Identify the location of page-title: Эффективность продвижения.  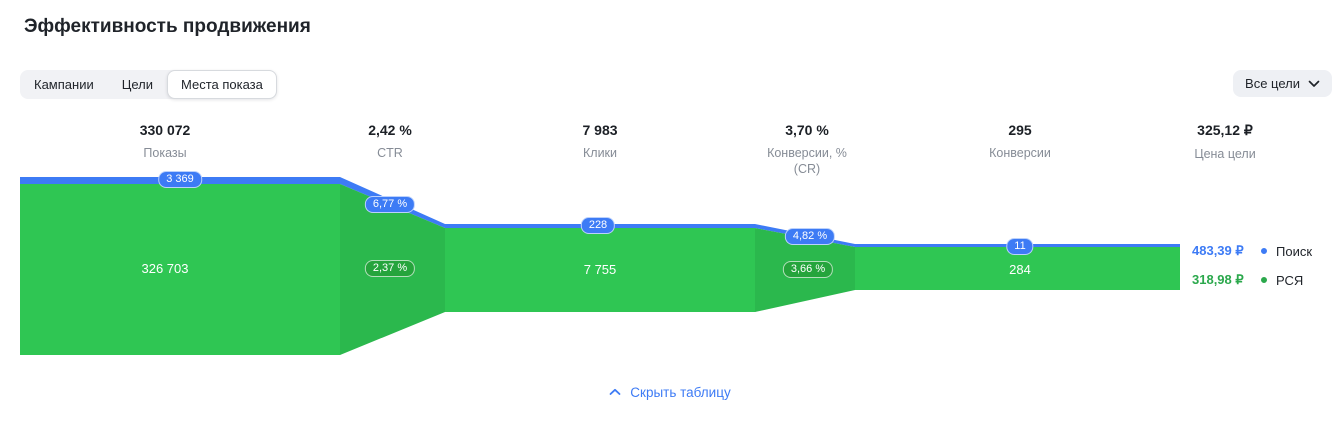
(167, 26).